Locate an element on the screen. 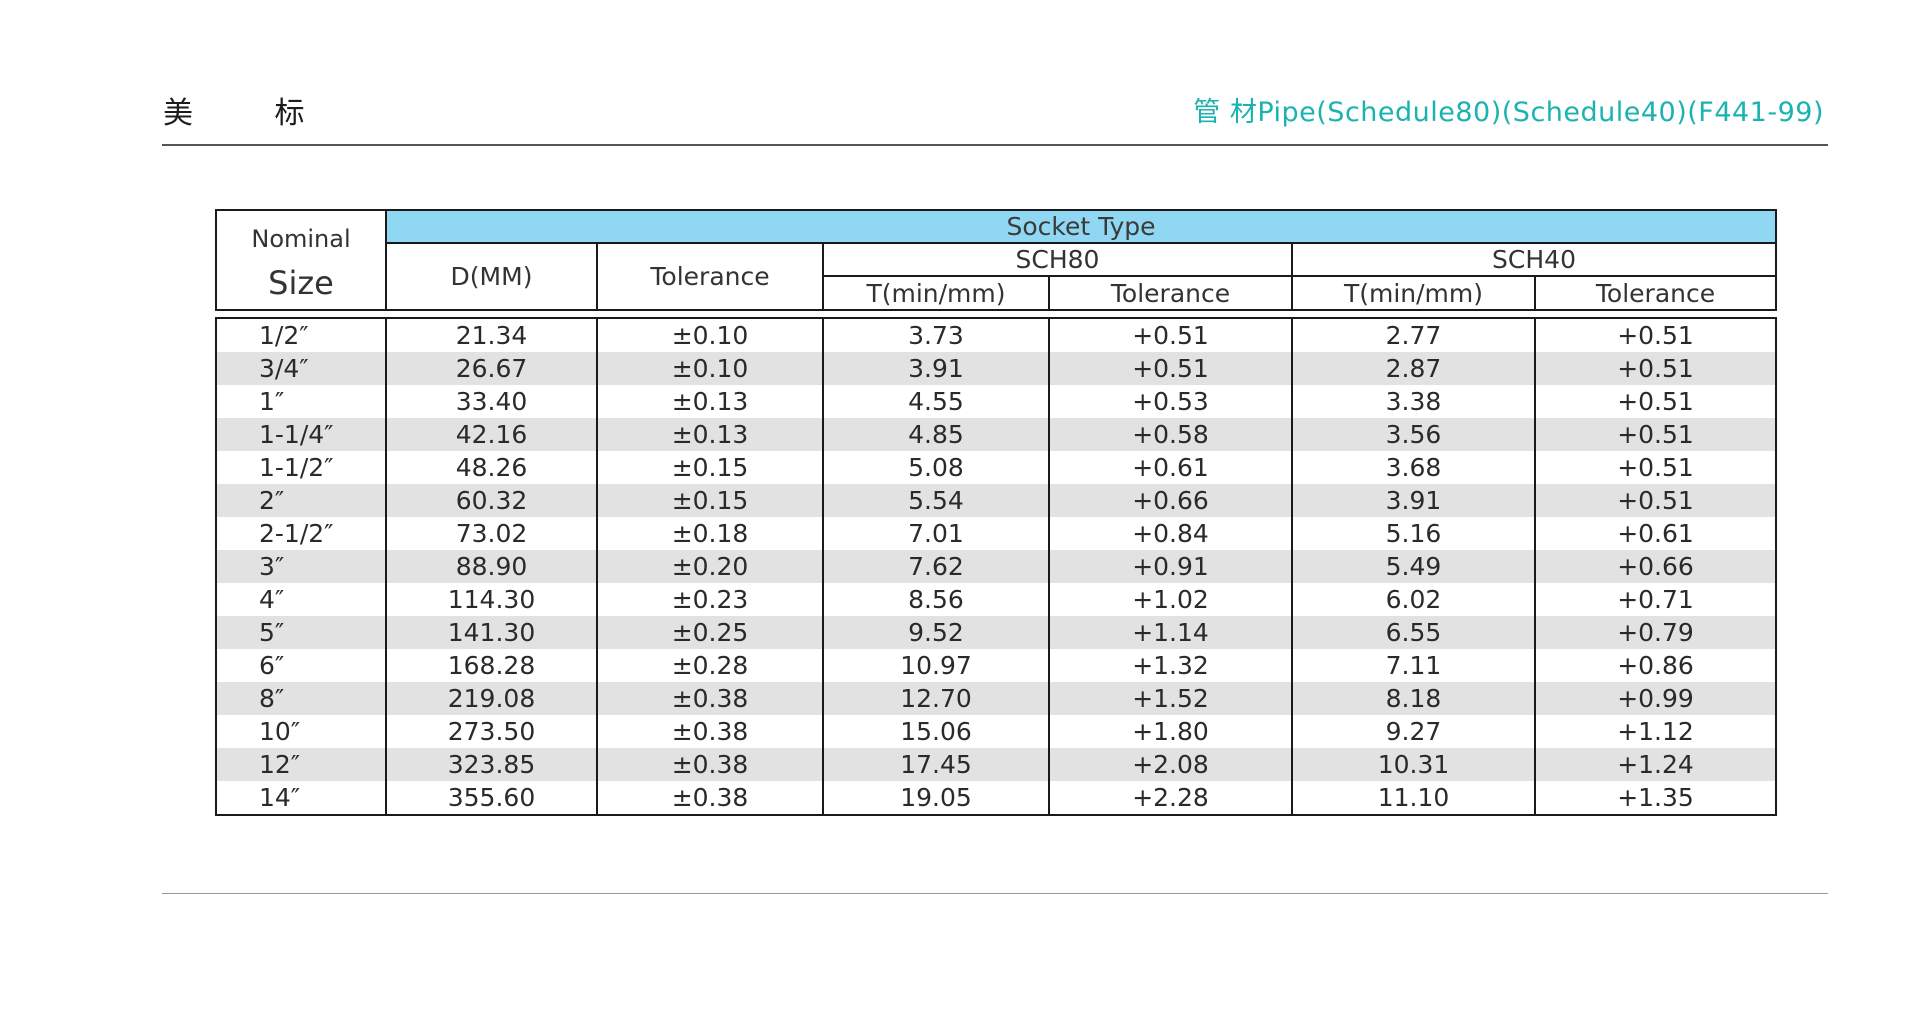 The width and height of the screenshot is (1920, 1034). cell-sch40-thickness: 2.77 is located at coordinates (1413, 335).